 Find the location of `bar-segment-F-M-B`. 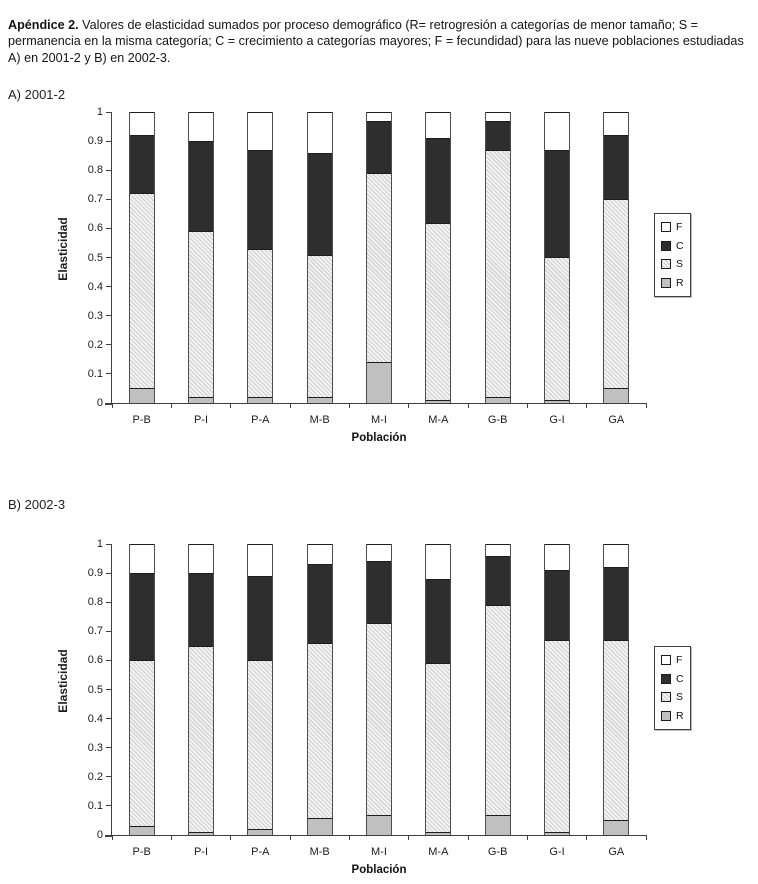

bar-segment-F-M-B is located at coordinates (319, 554).